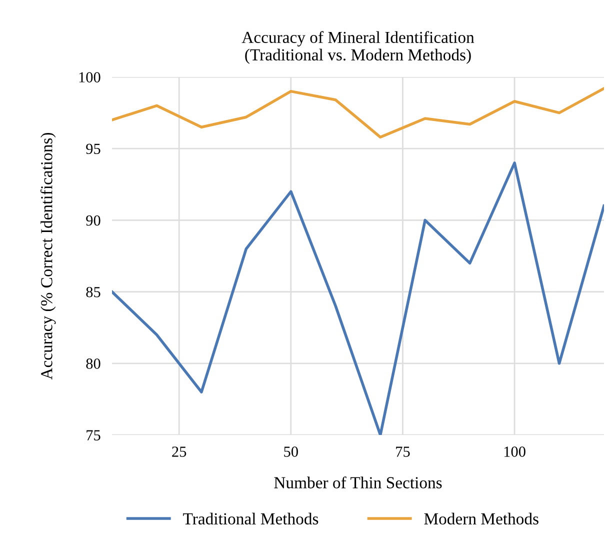  Describe the element at coordinates (93, 435) in the screenshot. I see `y-tick-label: 75` at that location.